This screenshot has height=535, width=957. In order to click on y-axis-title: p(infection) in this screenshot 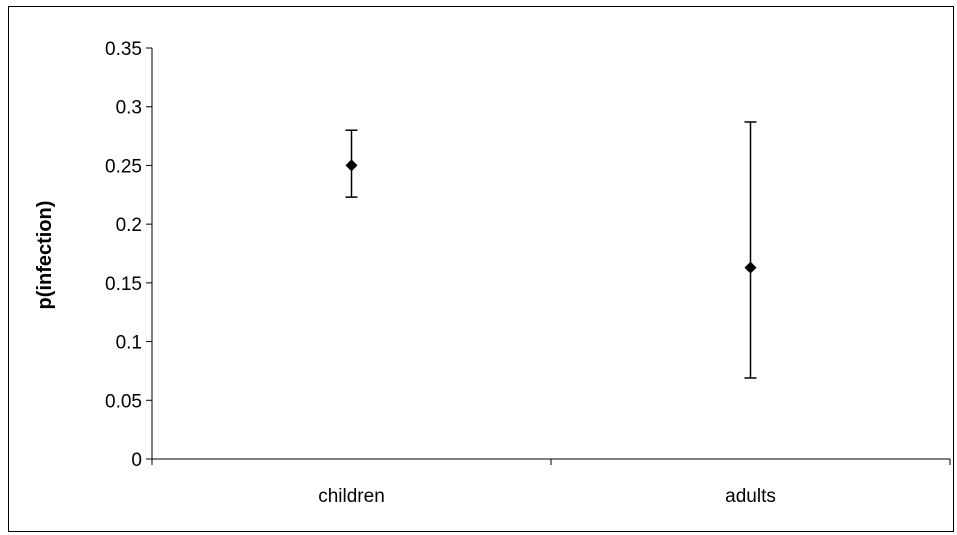, I will do `click(45, 255)`.